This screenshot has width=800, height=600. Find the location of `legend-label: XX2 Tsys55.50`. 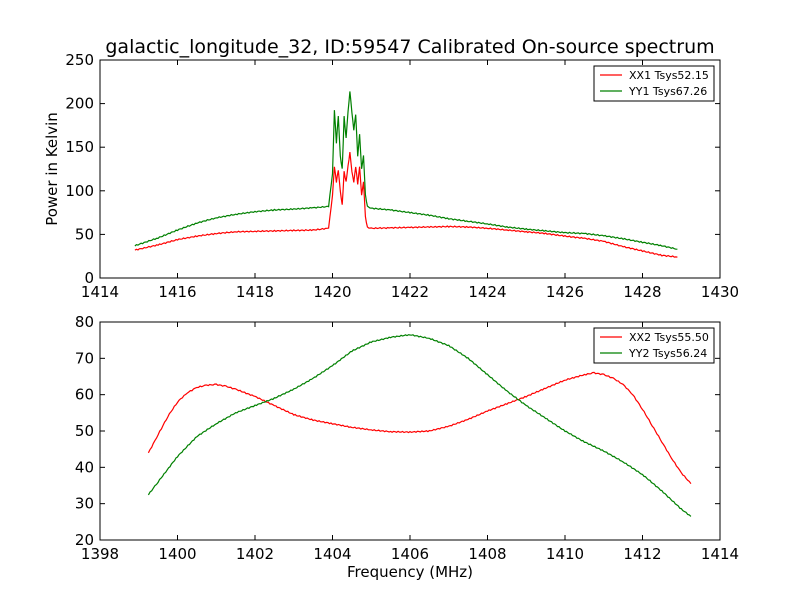

legend-label: XX2 Tsys55.50 is located at coordinates (669, 337).